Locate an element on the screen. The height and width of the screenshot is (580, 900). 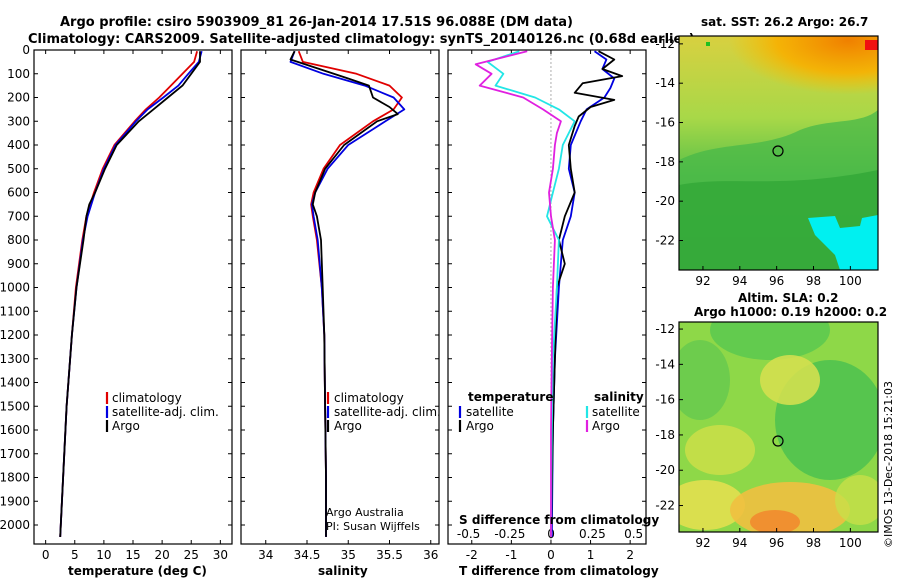
x-tick-label: -2 is located at coordinates (472, 555).